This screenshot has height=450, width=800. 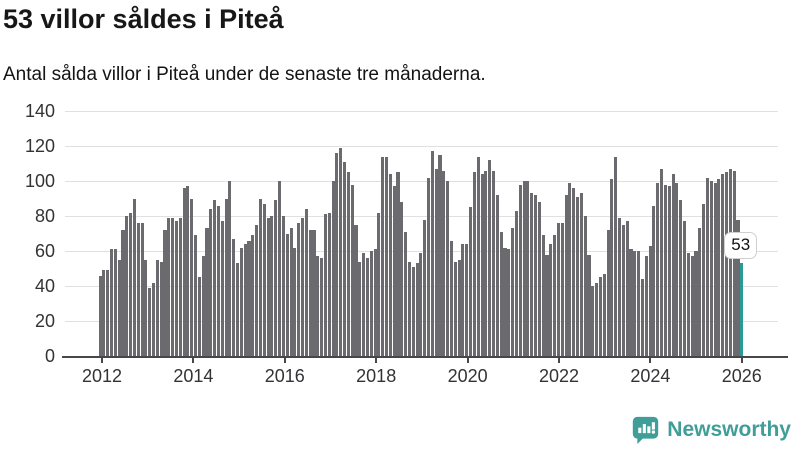 What do you see at coordinates (44, 216) in the screenshot?
I see `y-axis-tick-label: 80` at bounding box center [44, 216].